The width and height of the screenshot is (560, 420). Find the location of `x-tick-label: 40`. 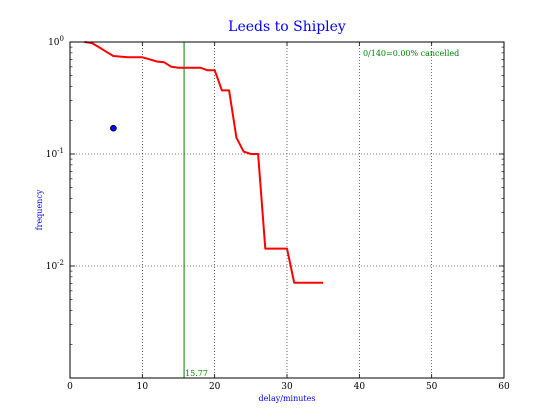

x-tick-label: 40 is located at coordinates (360, 387).